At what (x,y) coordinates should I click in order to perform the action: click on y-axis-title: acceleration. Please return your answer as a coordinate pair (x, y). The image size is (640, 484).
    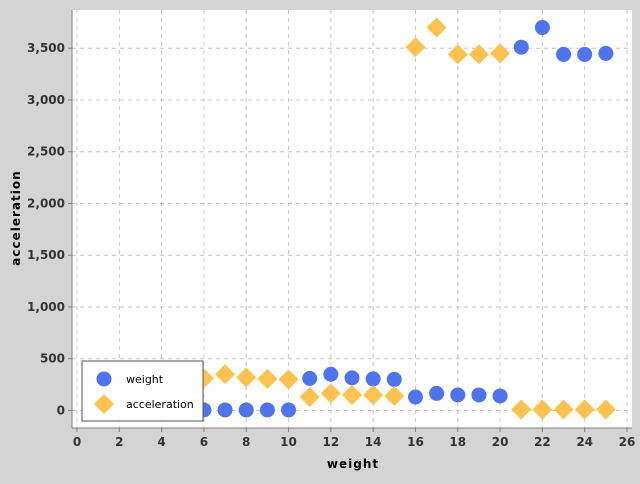
    Looking at the image, I should click on (16, 217).